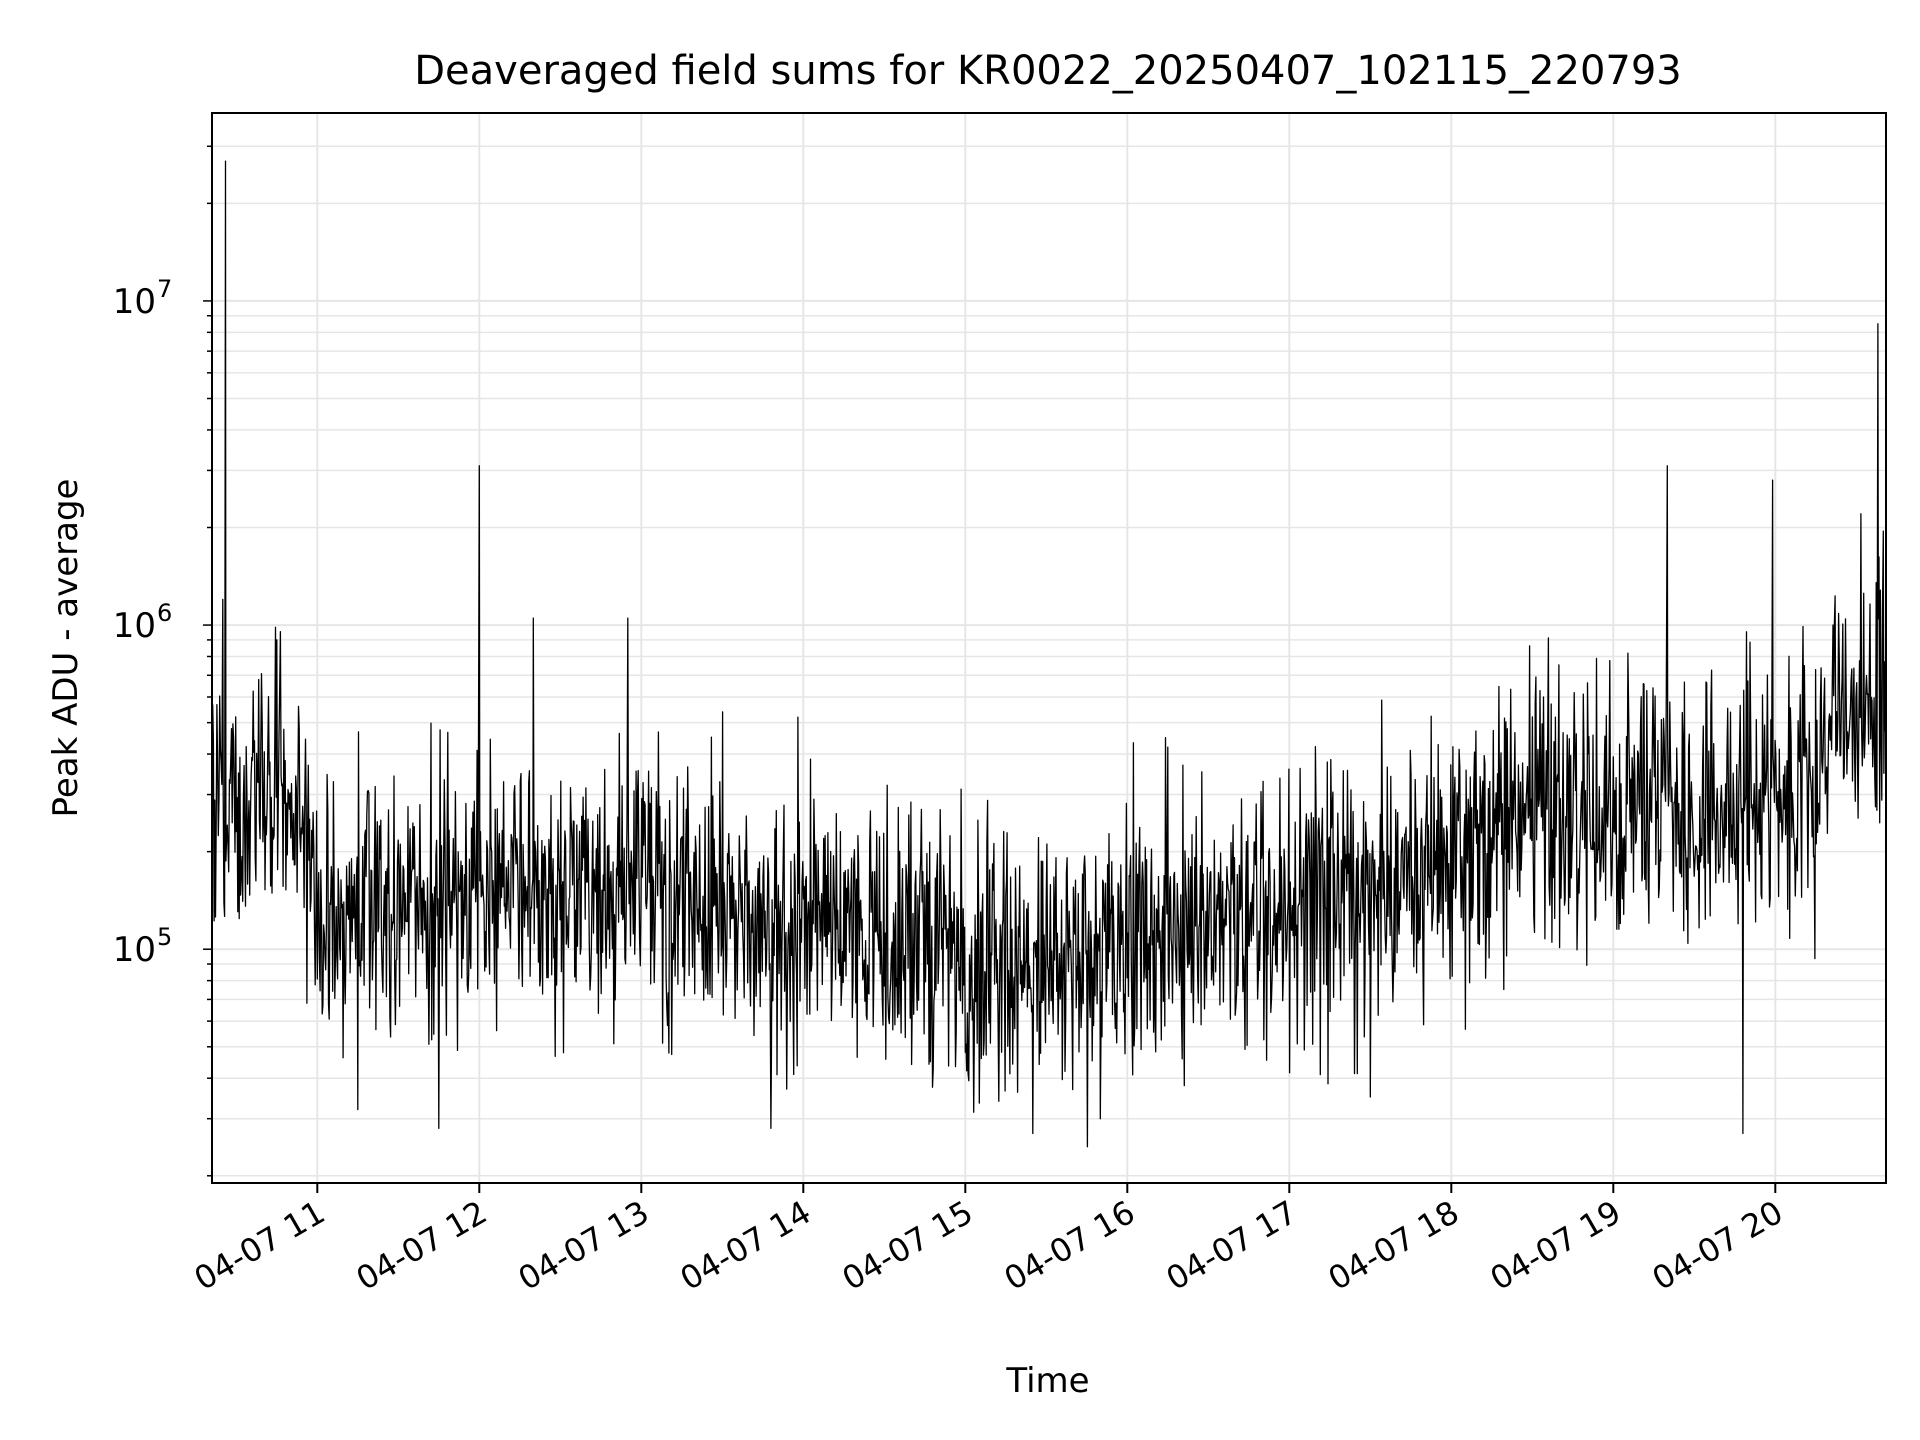  I want to click on y-tick-label-exponent: 5, so click(164, 937).